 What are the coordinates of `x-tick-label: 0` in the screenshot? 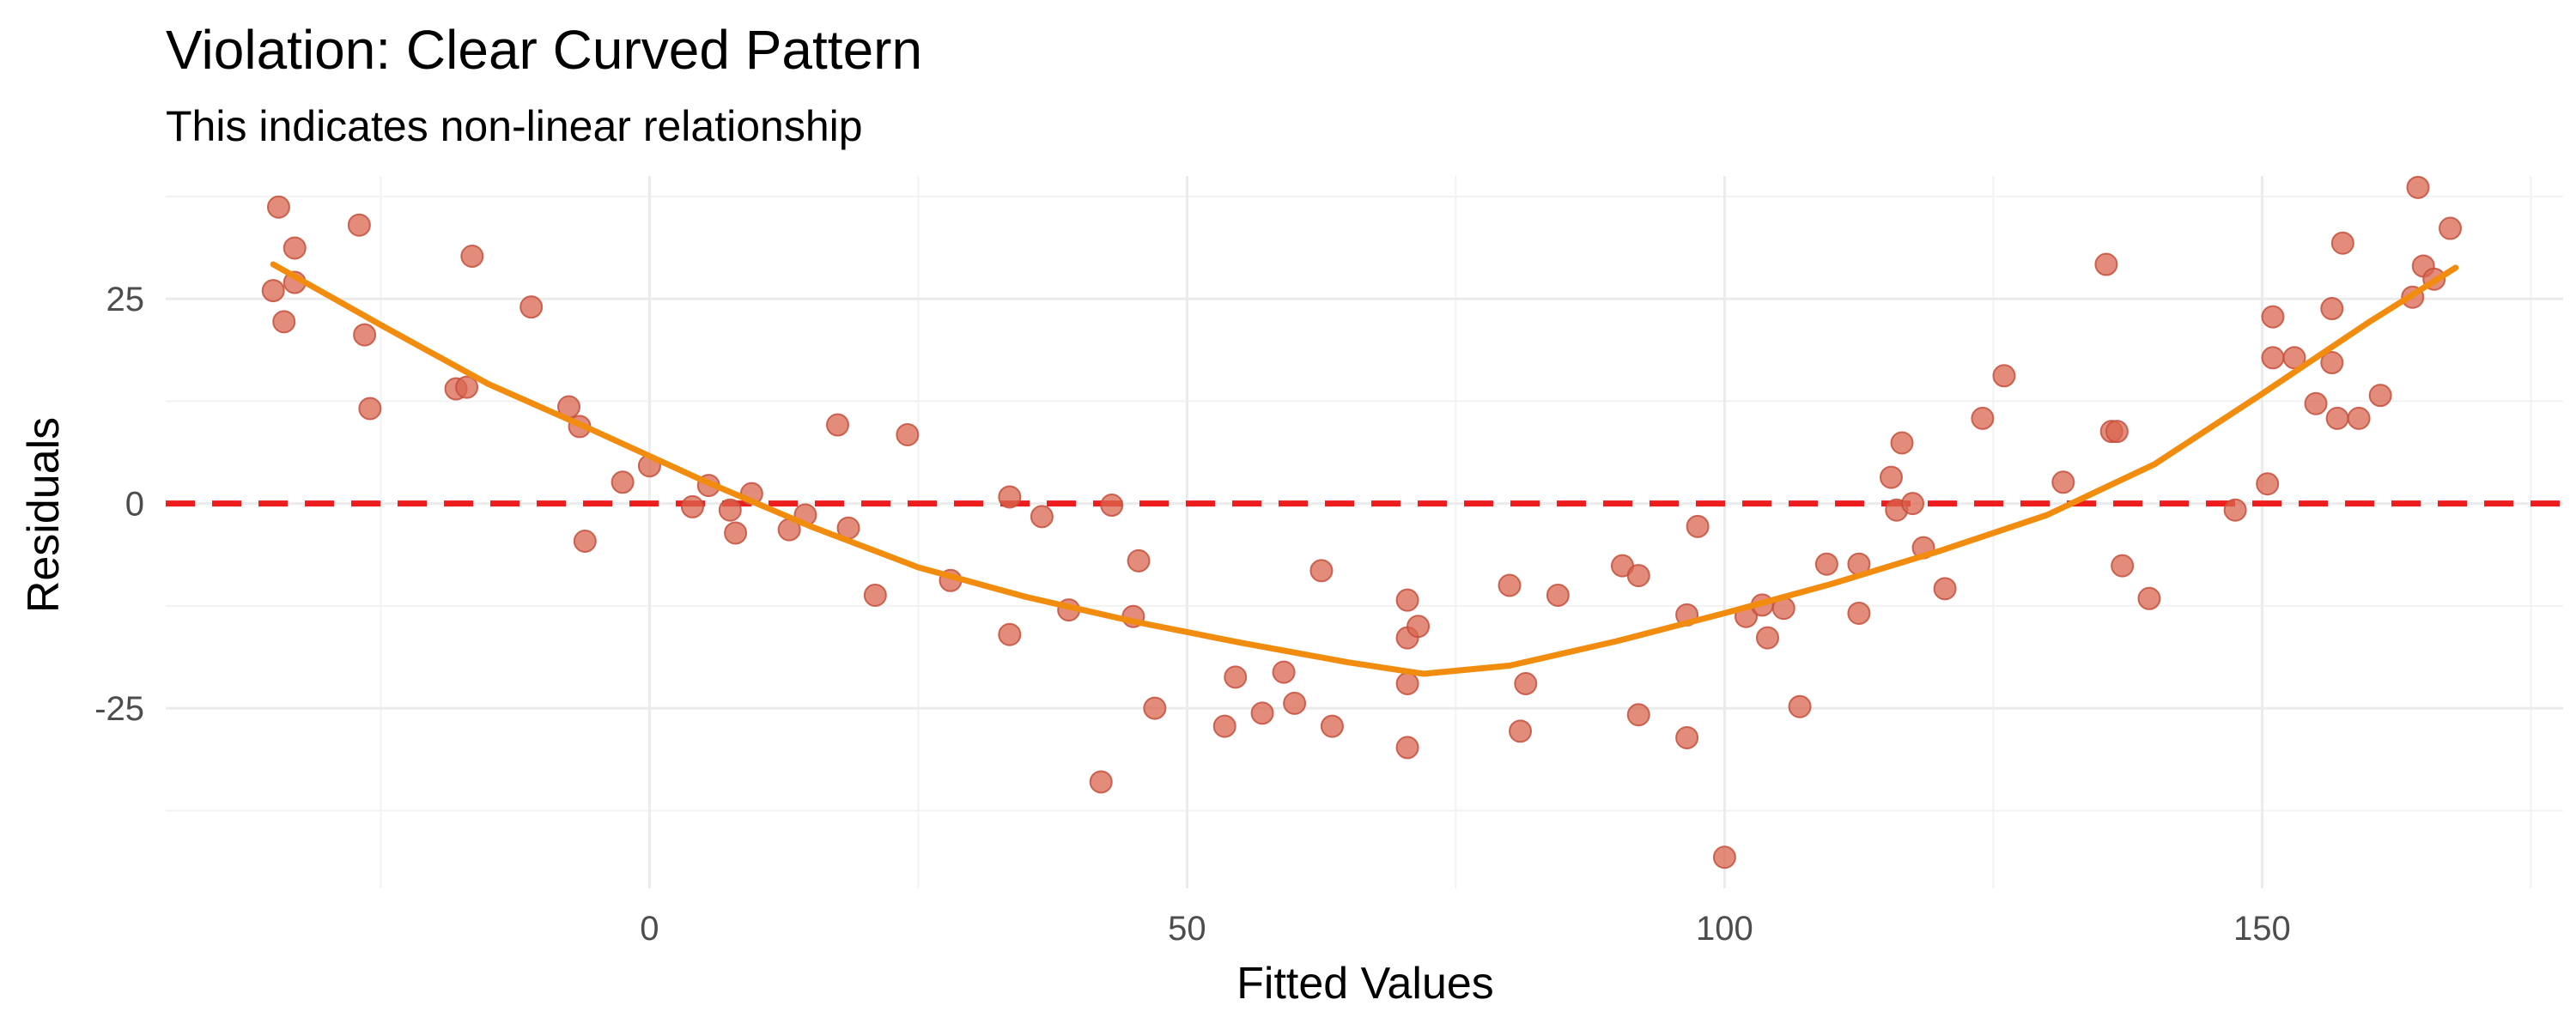 It's located at (649, 929).